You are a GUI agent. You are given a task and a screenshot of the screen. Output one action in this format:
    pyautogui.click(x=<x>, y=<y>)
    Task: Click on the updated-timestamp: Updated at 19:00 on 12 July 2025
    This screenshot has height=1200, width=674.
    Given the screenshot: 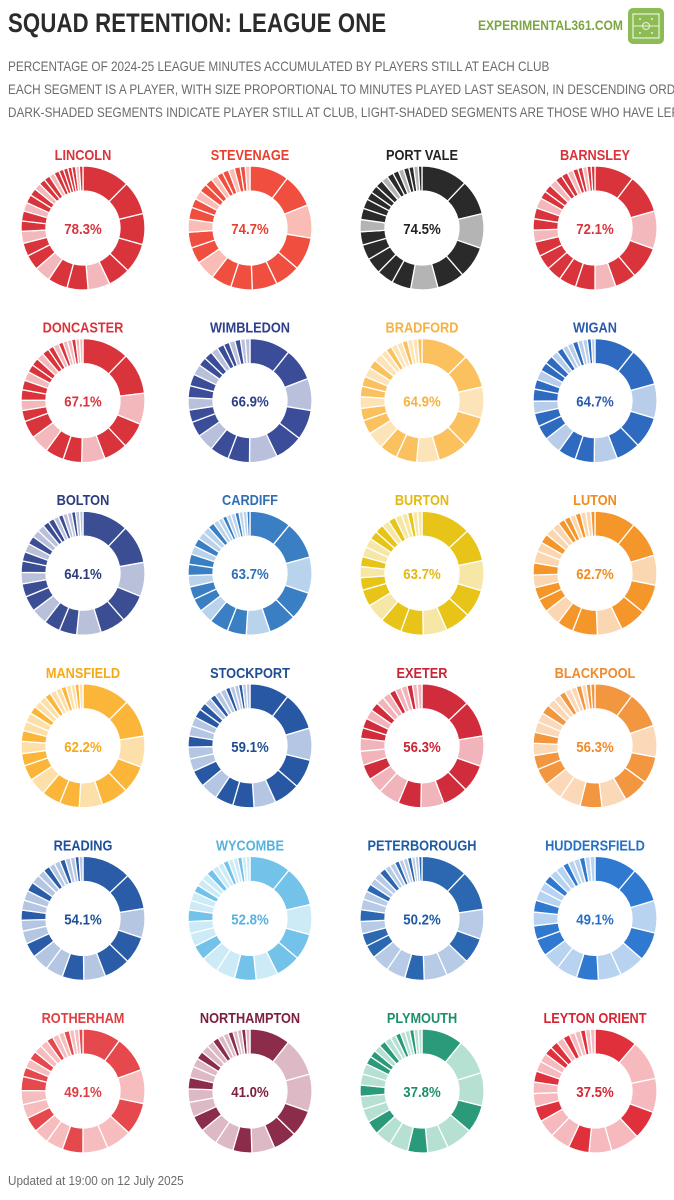 What is the action you would take?
    pyautogui.click(x=96, y=1180)
    